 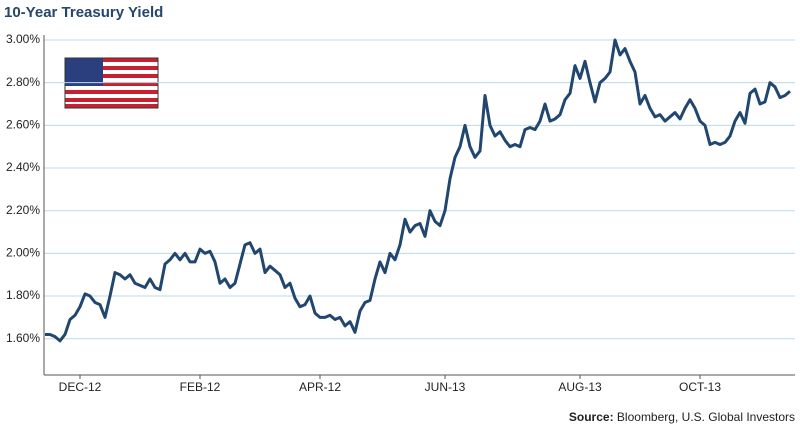 What do you see at coordinates (23, 125) in the screenshot?
I see `y-tick-label: 2.60%` at bounding box center [23, 125].